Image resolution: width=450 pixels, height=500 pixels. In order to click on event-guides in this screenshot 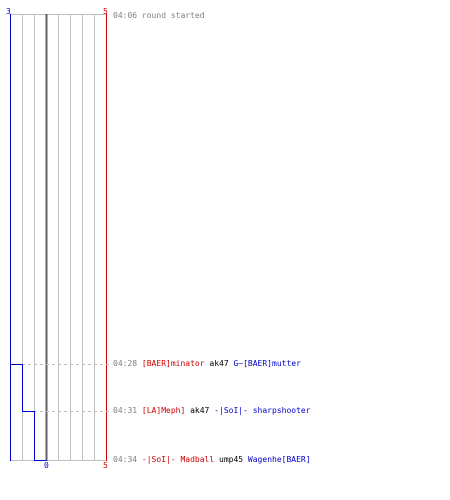, I will do `click(66, 388)`.